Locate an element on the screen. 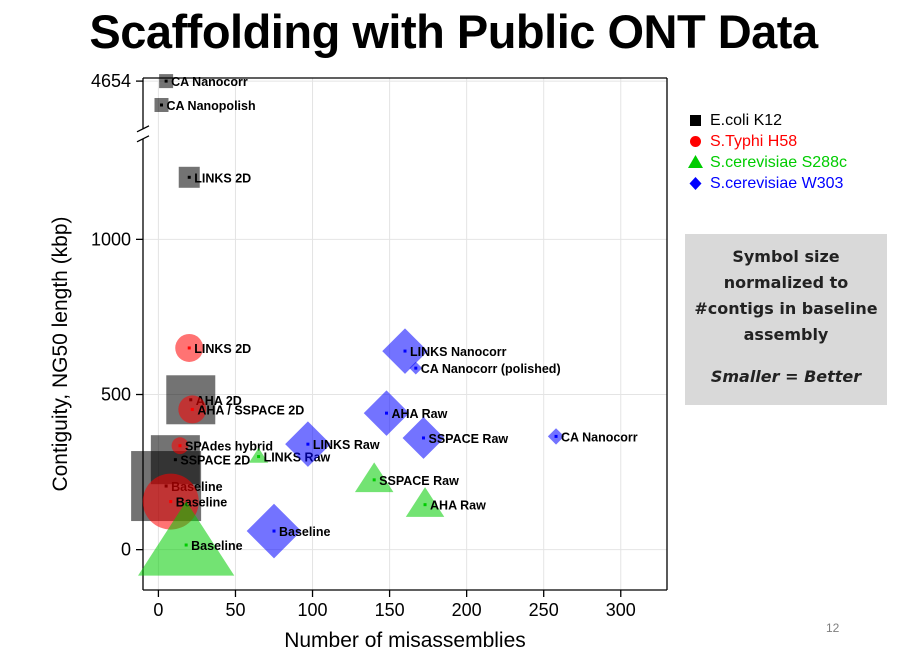 This screenshot has height=660, width=907. data-point-label: AHA / SSPACE 2D is located at coordinates (250, 410).